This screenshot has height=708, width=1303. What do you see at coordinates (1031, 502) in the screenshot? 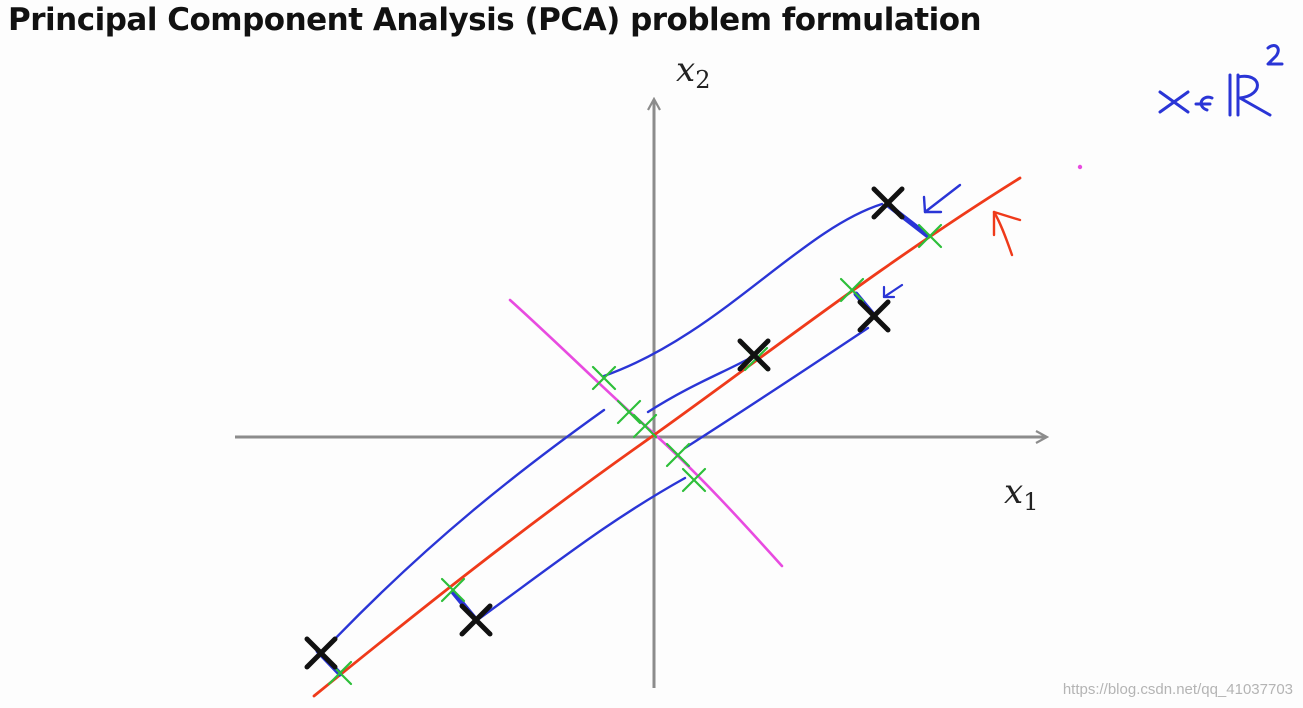
I see `x1-sub: 1` at bounding box center [1031, 502].